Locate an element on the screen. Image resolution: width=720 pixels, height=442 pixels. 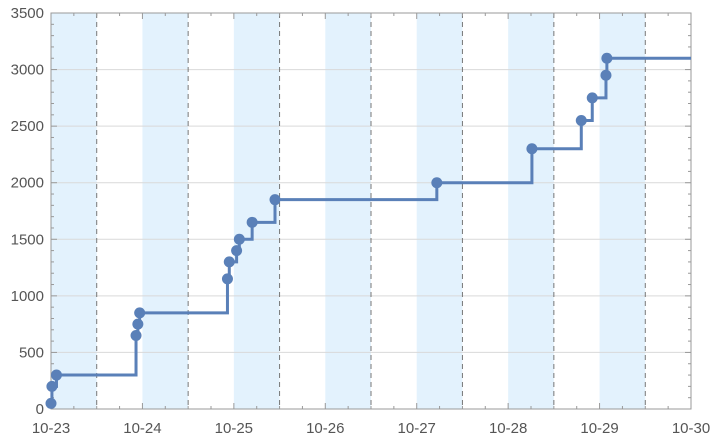
y-tick-labels: 0 500 1000 1500 2000 2500 3000 3500 is located at coordinates (27, 211).